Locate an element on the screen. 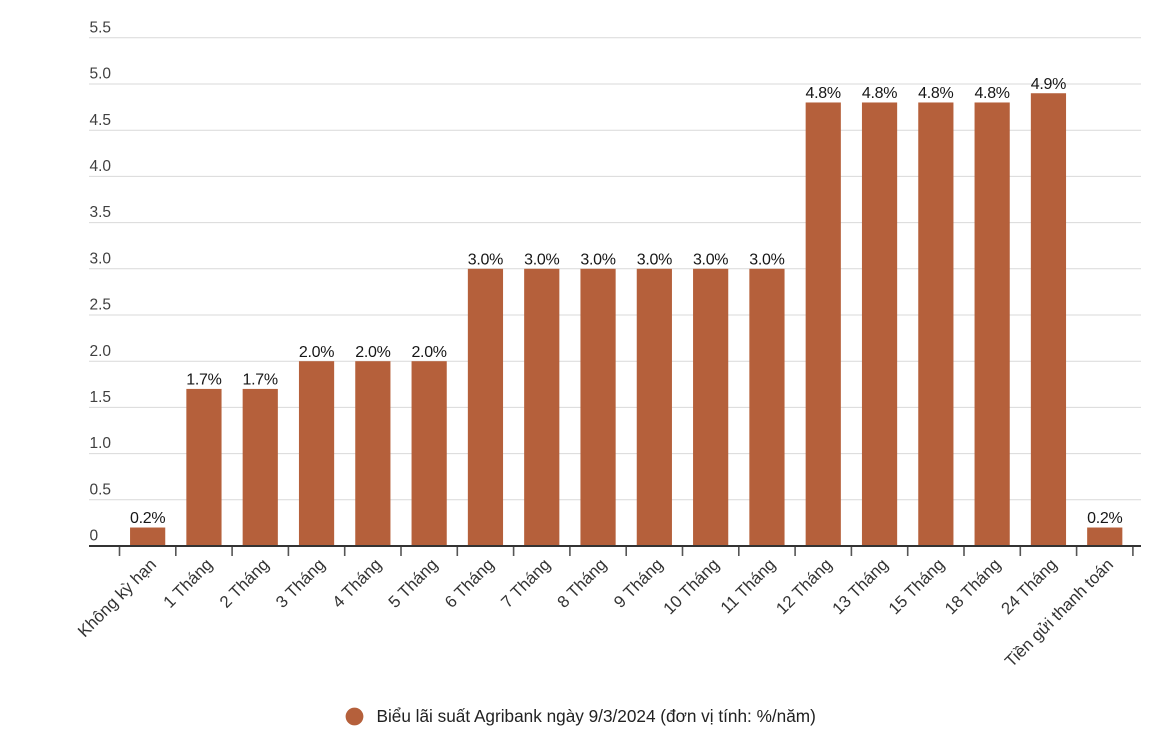 This screenshot has height=748, width=1150. svg-text: 4.0 is located at coordinates (101, 166).